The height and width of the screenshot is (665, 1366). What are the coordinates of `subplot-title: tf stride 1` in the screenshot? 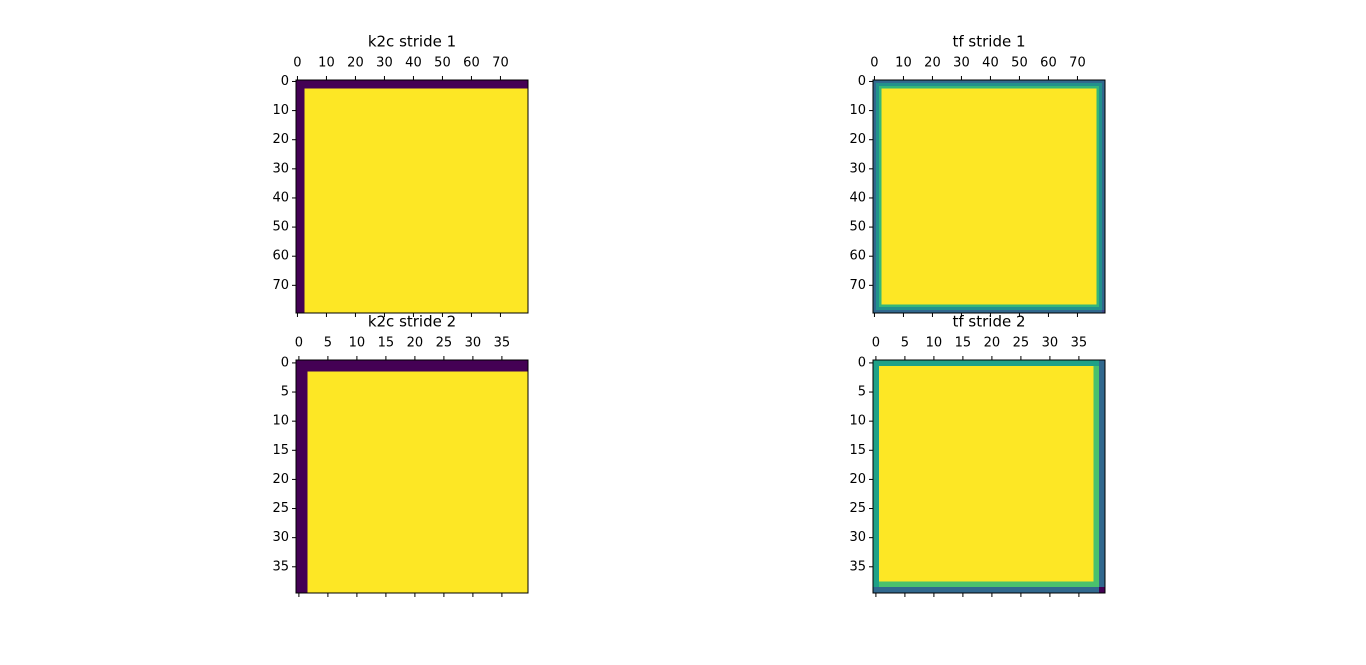 It's located at (988, 42).